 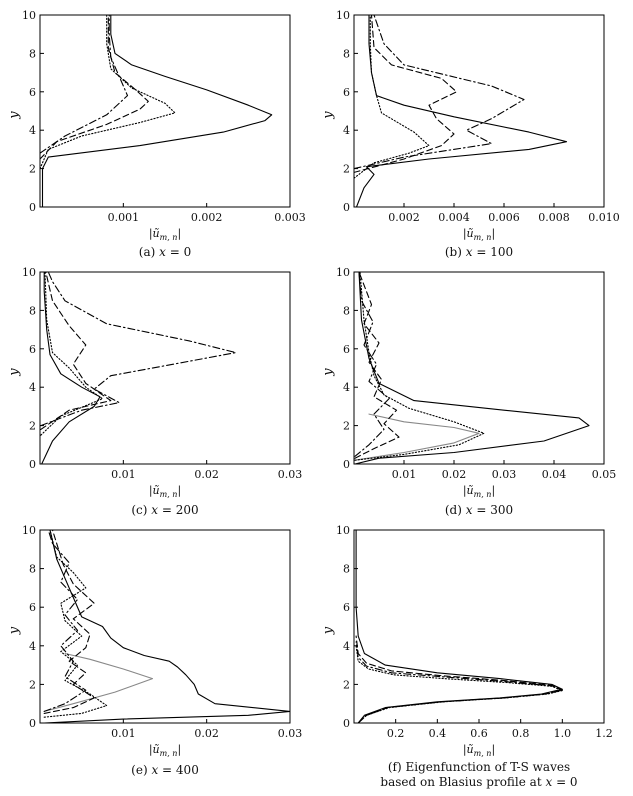 I want to click on chart-caption: based on Blasius profile at x = 0, so click(x=478, y=782).